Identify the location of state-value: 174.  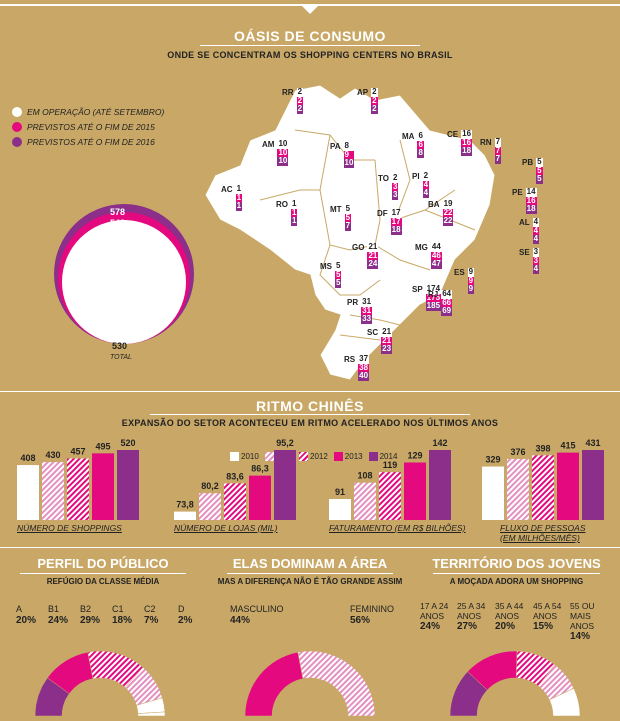
(433, 289).